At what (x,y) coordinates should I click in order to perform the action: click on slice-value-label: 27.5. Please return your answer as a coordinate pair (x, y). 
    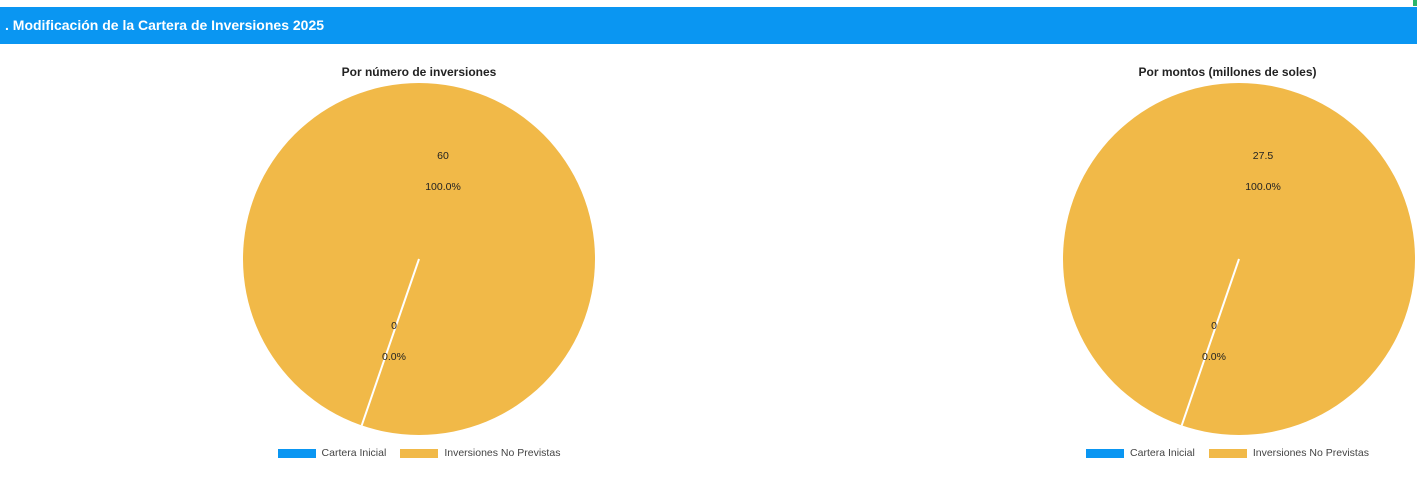
    Looking at the image, I should click on (1263, 156).